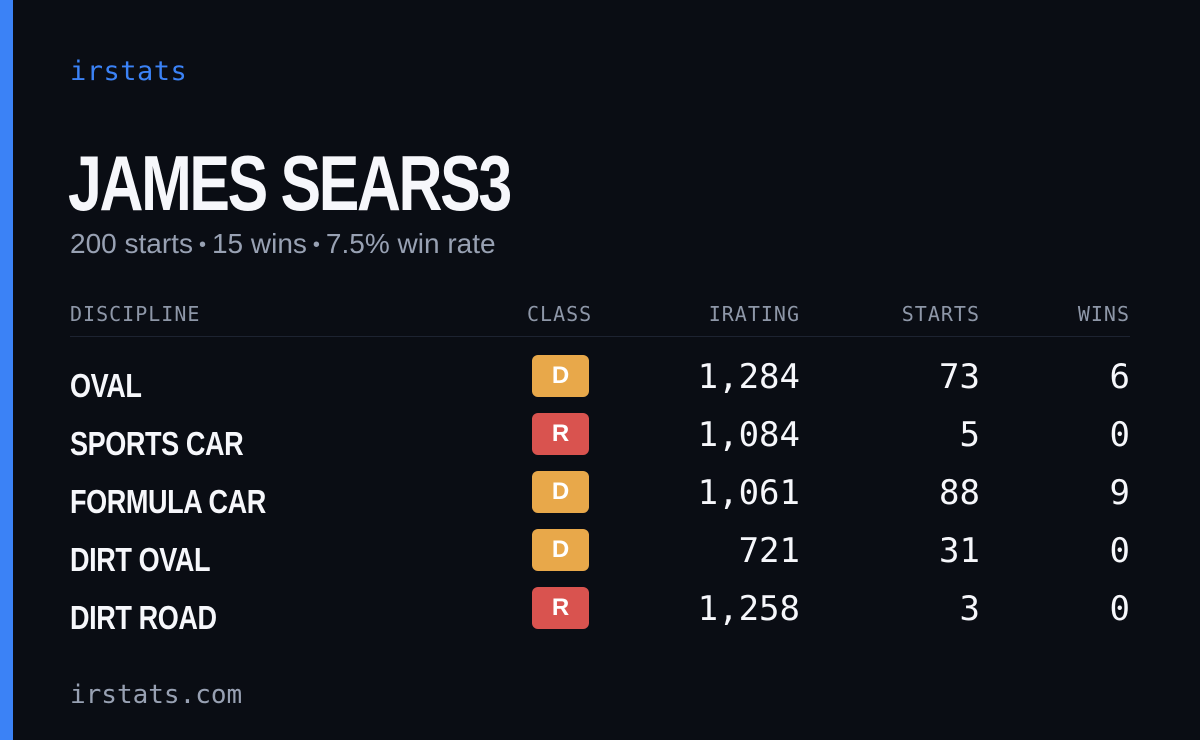  Describe the element at coordinates (959, 493) in the screenshot. I see `starts-value: 88` at that location.